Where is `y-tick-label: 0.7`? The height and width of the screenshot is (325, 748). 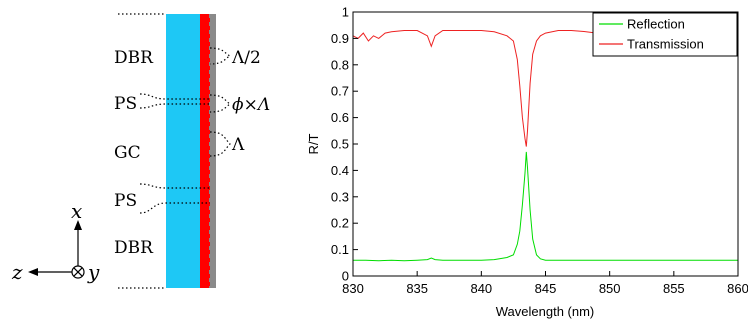
y-tick-label: 0.7 is located at coordinates (340, 91).